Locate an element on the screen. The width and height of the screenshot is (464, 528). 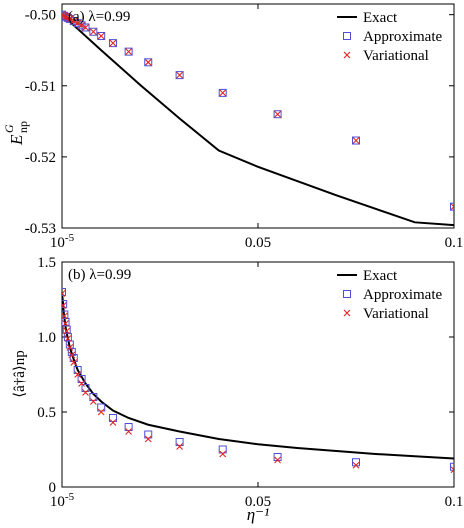
y-tick-label: 0.5 is located at coordinates (46, 413).